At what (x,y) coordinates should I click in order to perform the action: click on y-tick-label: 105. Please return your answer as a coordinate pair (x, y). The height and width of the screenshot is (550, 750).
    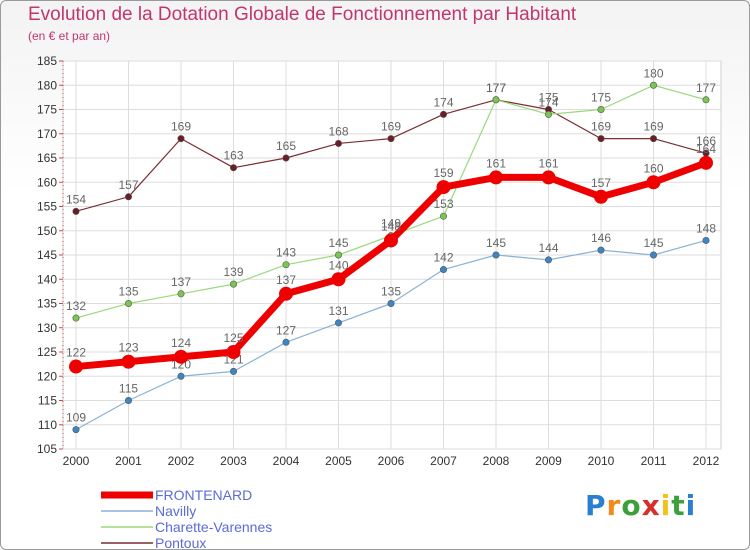
    Looking at the image, I should click on (47, 449).